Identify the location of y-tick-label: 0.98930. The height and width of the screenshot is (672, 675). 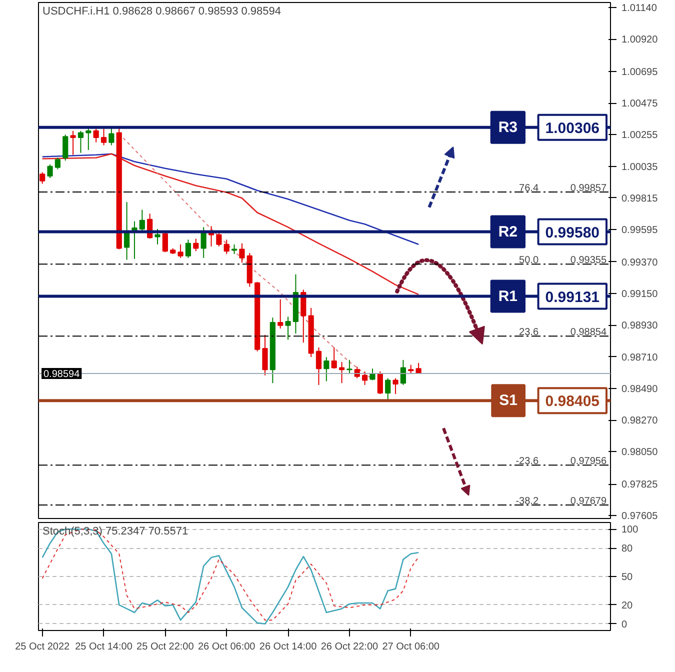
(640, 326).